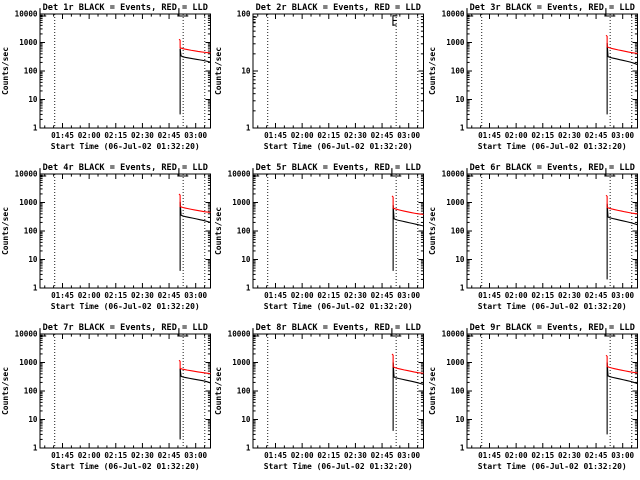  Describe the element at coordinates (125, 328) in the screenshot. I see `plot-title: Det 7r BLACK = Events, RED = LLD` at that location.